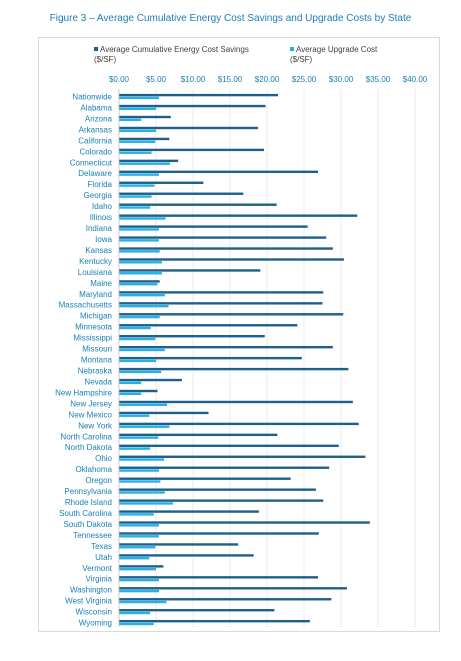 This screenshot has width=461, height=661. Describe the element at coordinates (98, 195) in the screenshot. I see `y-tick-label: Georgia` at that location.